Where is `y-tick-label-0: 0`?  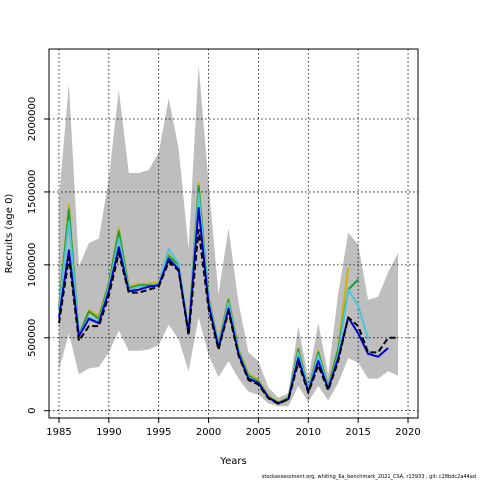
y-tick-label-0: 0 is located at coordinates (32, 411).